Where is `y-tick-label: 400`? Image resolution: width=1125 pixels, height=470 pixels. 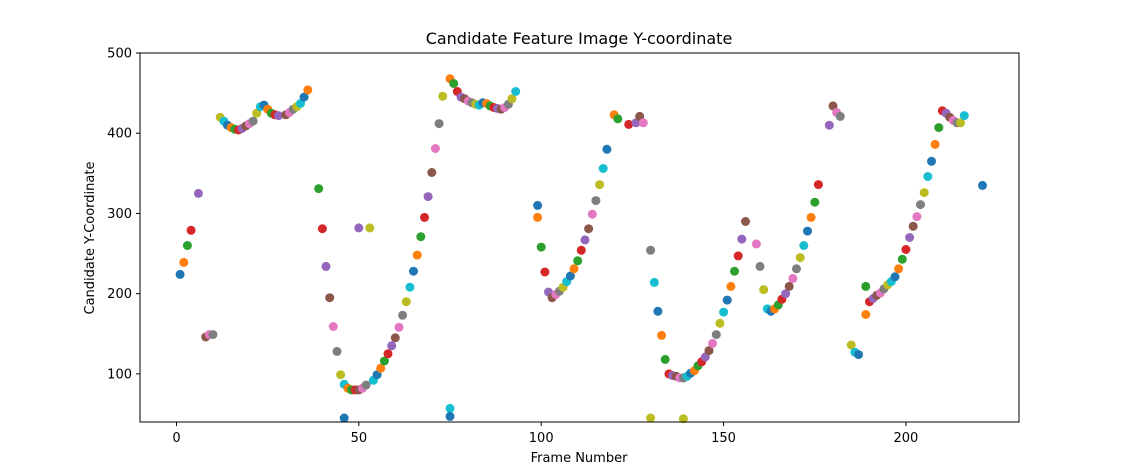 y-tick-label: 400 is located at coordinates (119, 134).